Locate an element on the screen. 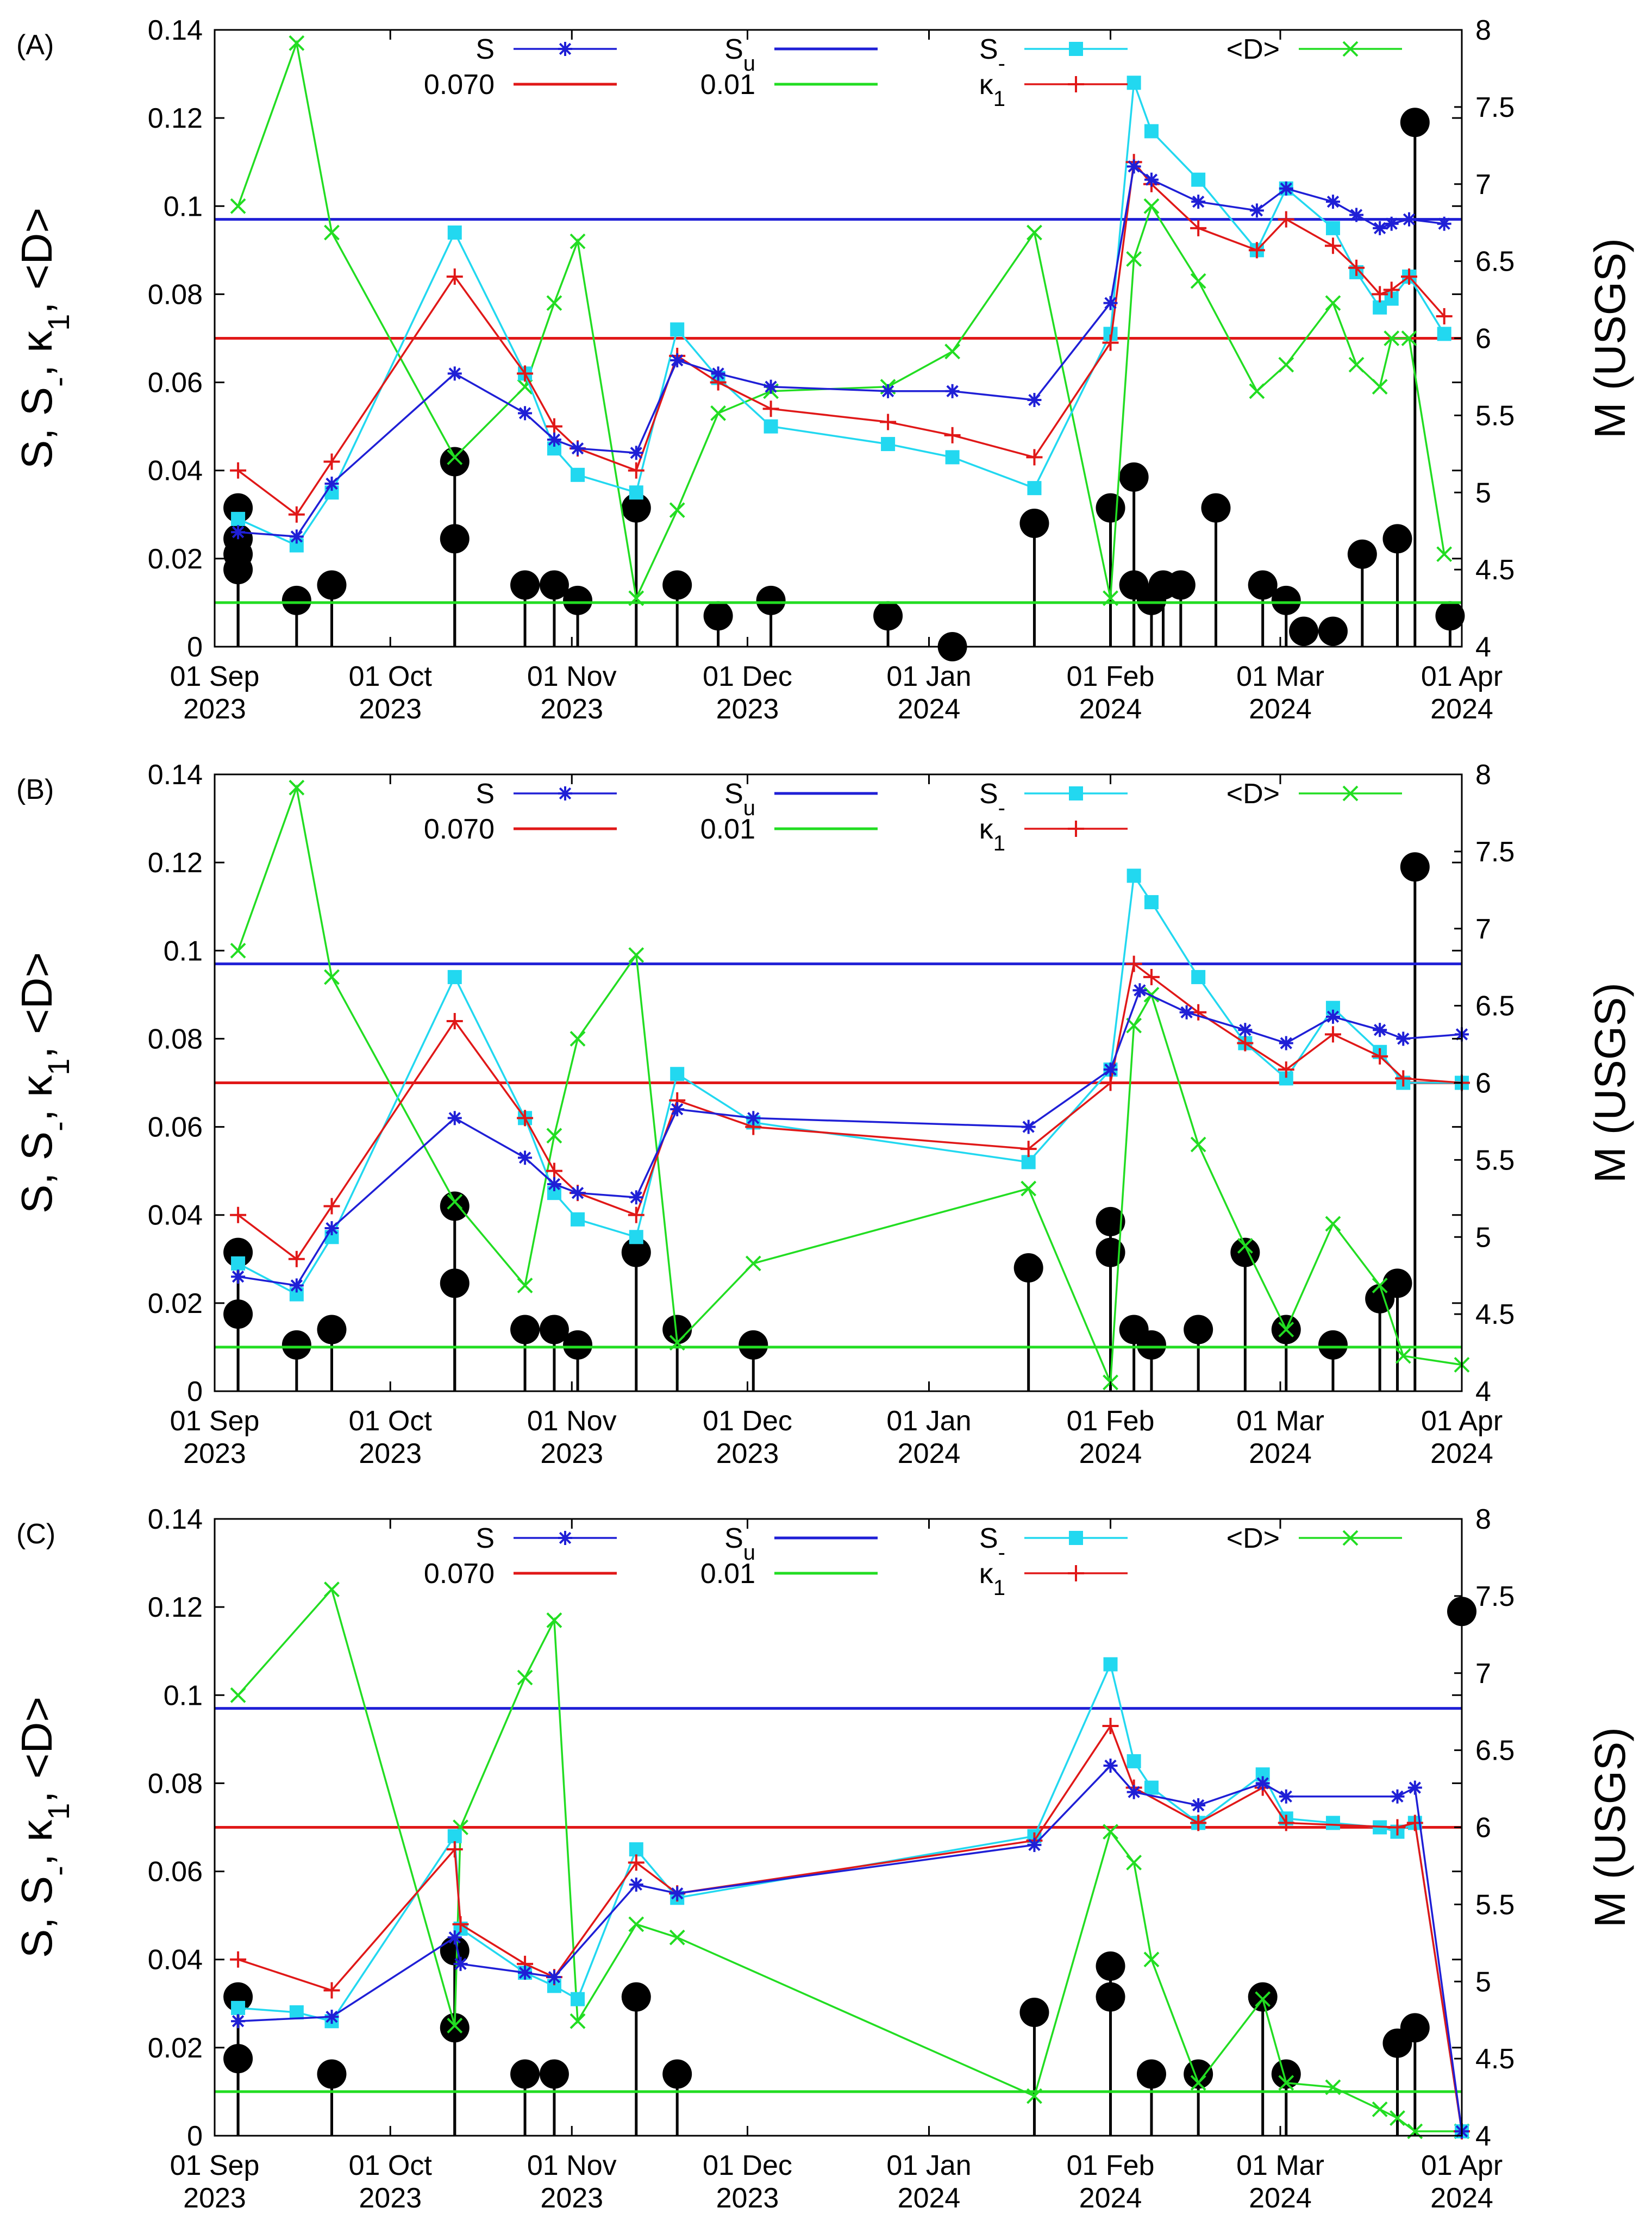  series-kappa is located at coordinates (850, 1111).